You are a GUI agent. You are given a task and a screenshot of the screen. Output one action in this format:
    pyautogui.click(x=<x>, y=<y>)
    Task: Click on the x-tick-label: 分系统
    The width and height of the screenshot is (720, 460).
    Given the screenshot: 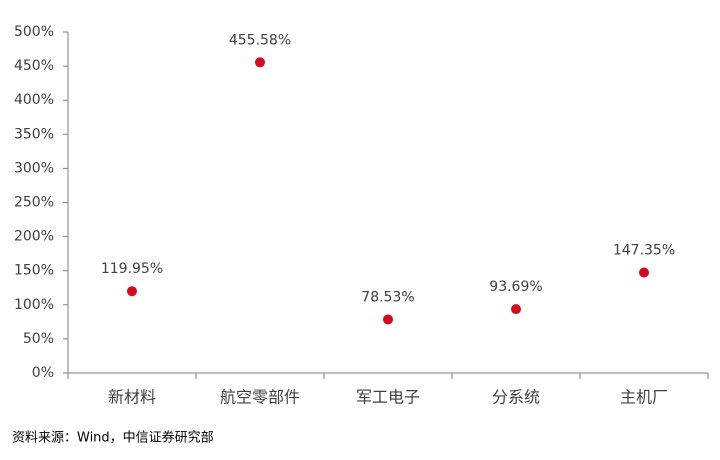 What is the action you would take?
    pyautogui.click(x=516, y=397)
    